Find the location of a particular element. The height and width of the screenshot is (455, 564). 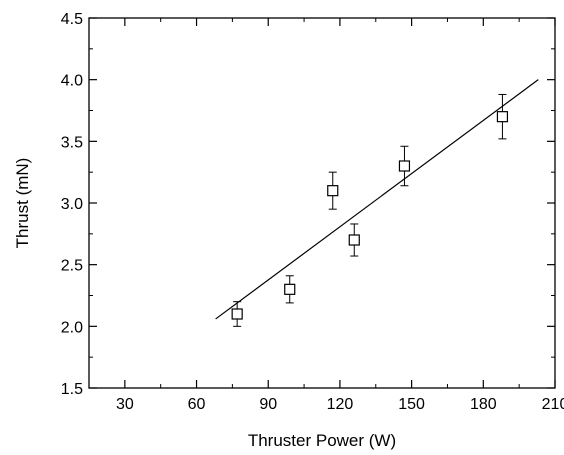

x-tick-label: 150 is located at coordinates (411, 404).